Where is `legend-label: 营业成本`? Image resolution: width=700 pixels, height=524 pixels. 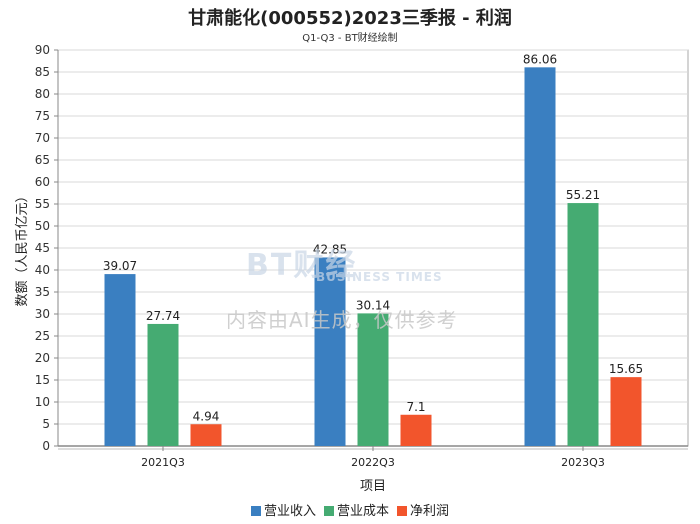 legend-label: 营业成本 is located at coordinates (362, 511).